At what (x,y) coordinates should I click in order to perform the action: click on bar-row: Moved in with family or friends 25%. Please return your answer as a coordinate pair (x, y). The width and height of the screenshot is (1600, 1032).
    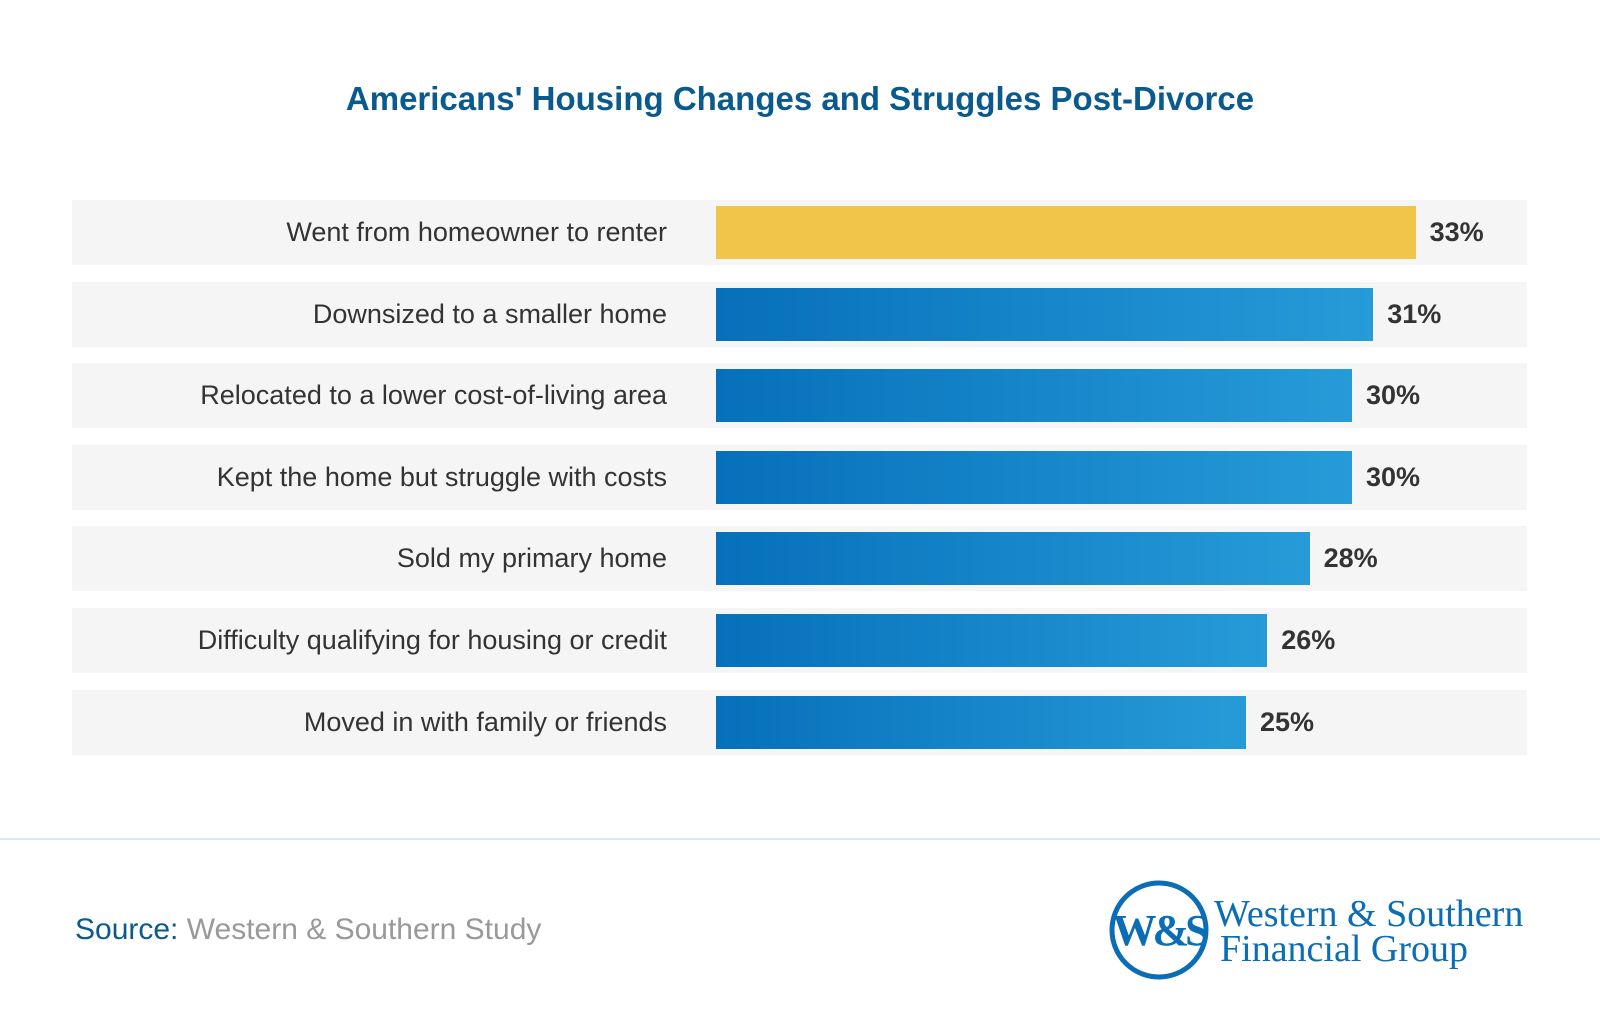
    Looking at the image, I should click on (799, 722).